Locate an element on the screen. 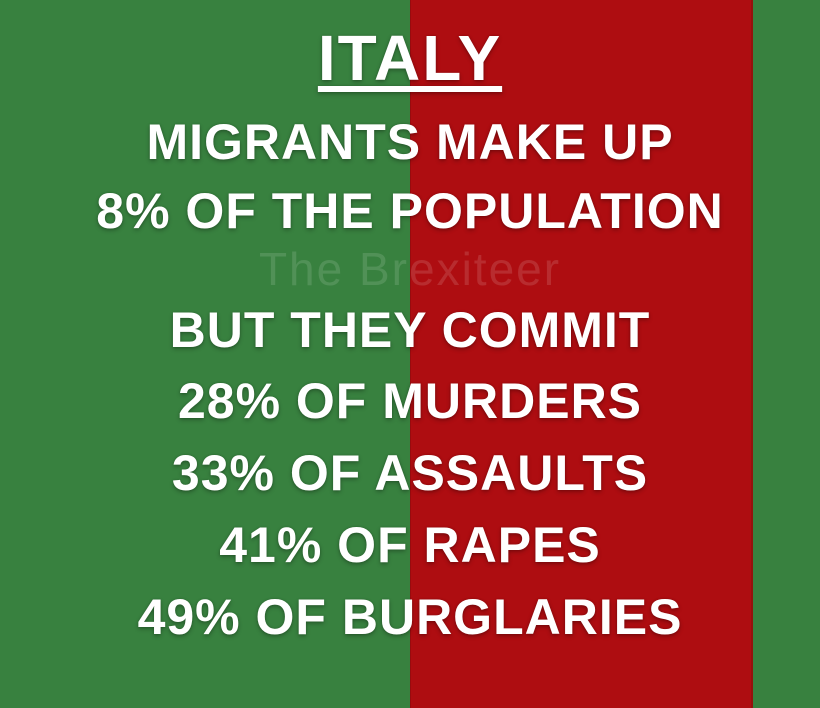 This screenshot has height=708, width=820. page-title: ITALY is located at coordinates (410, 58).